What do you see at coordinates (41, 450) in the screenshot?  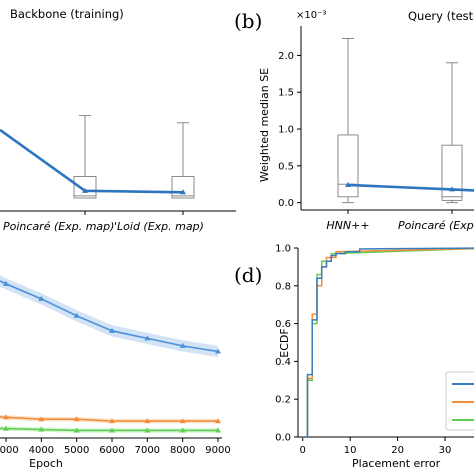 I see `xtick-label: 4000` at bounding box center [41, 450].